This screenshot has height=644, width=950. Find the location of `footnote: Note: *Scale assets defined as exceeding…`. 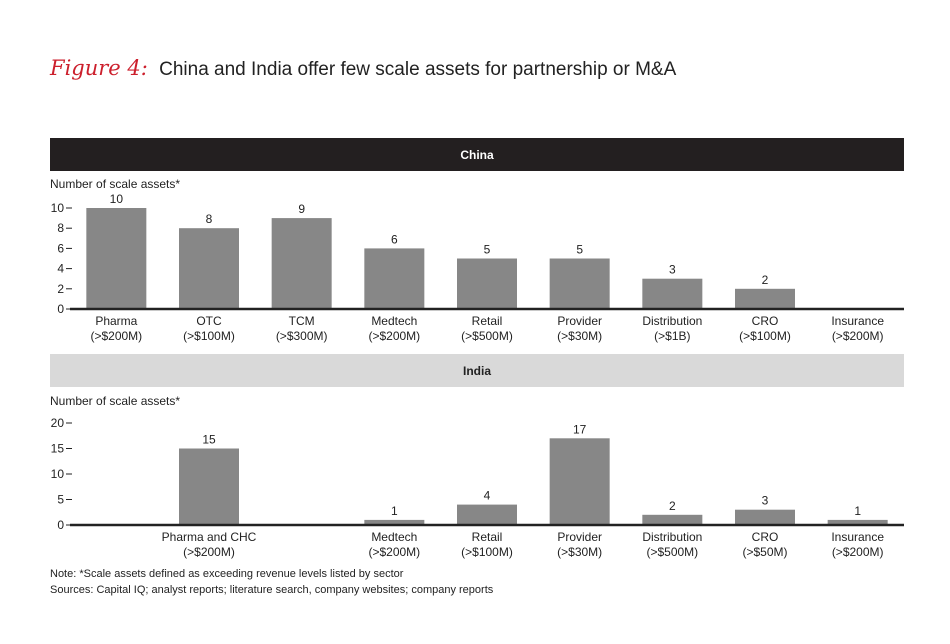

footnote: Note: *Scale assets defined as exceeding… is located at coordinates (227, 574).